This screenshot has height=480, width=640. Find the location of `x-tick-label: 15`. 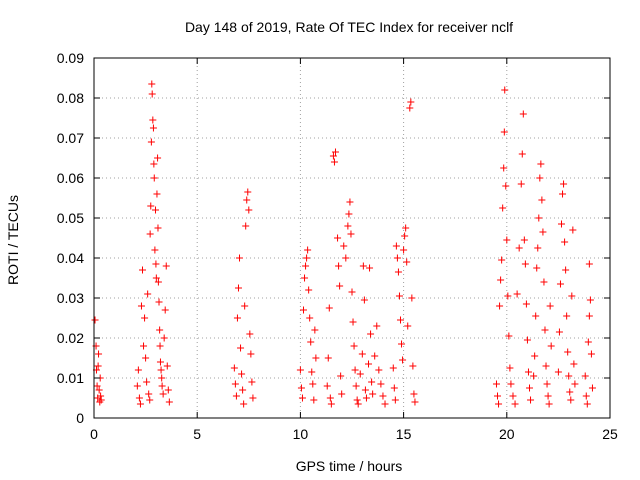

x-tick-label: 15 is located at coordinates (404, 434).